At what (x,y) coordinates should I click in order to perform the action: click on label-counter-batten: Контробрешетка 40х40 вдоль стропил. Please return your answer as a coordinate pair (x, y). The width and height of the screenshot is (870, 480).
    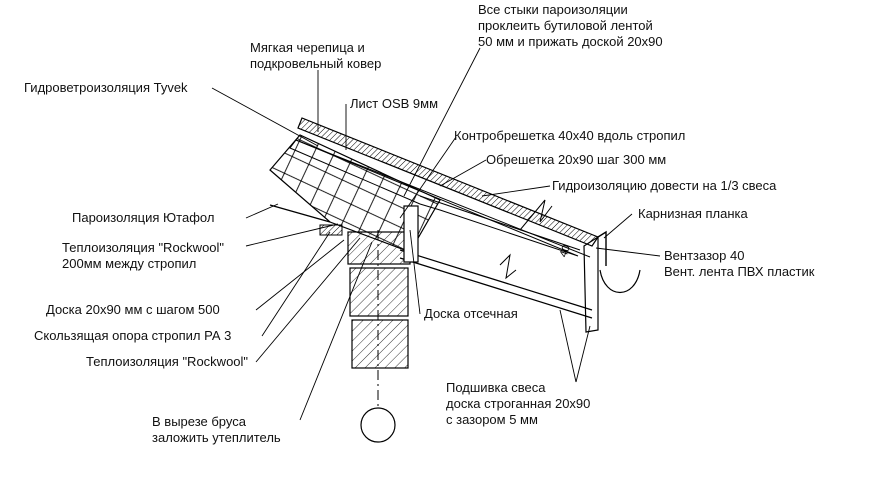
    Looking at the image, I should click on (570, 135).